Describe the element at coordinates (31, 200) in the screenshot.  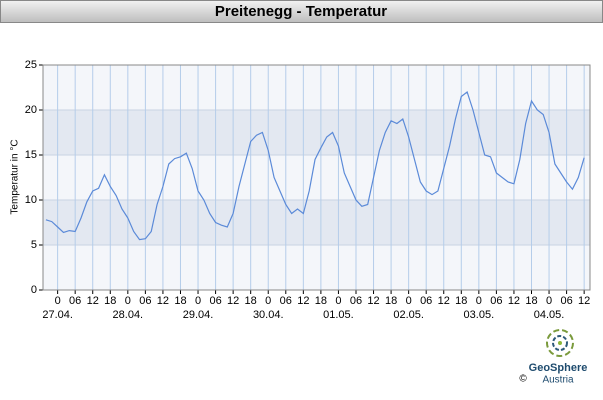
I see `y-tick-label: 10` at that location.